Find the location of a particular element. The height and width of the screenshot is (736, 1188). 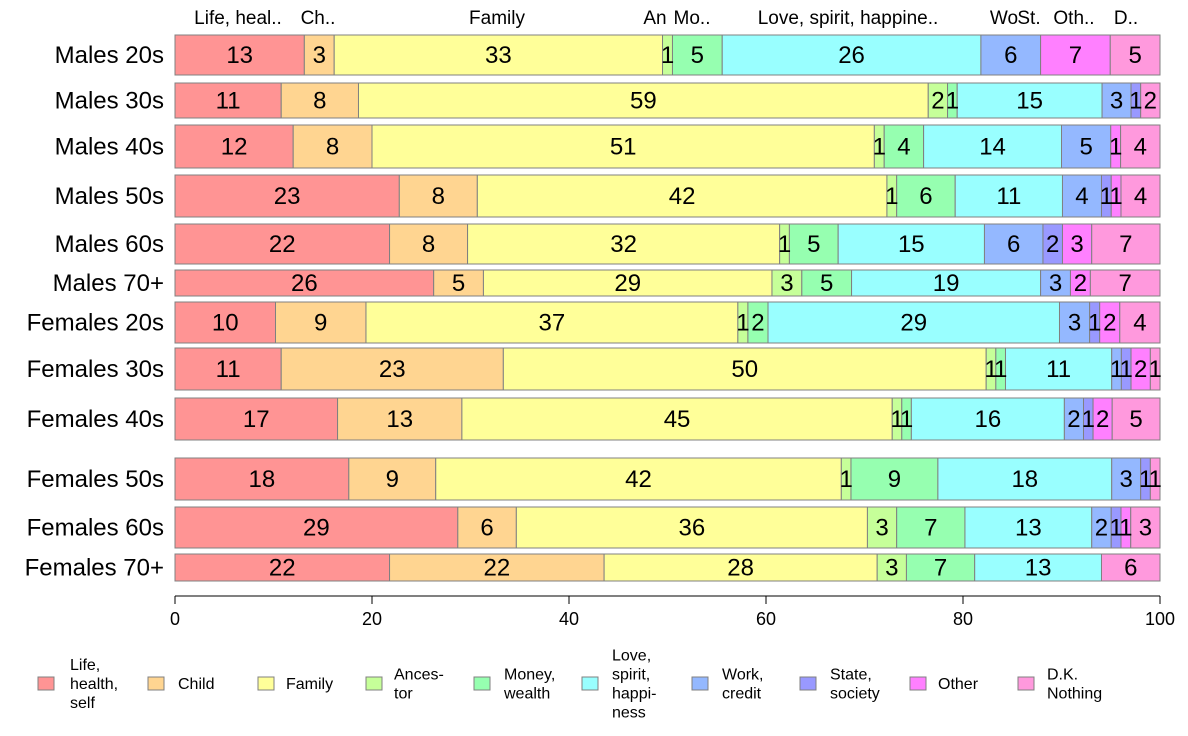

segment-value-label: 32 is located at coordinates (623, 244).